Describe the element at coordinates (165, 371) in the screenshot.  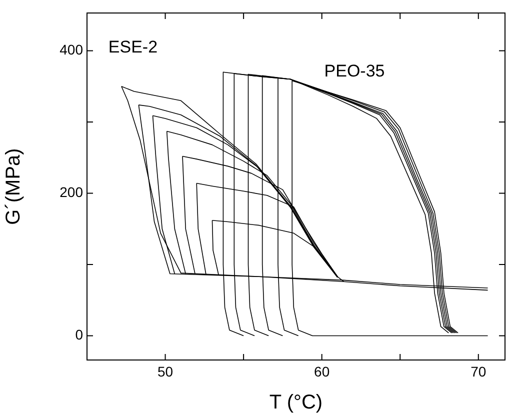
I see `x-tick-label: 50` at that location.